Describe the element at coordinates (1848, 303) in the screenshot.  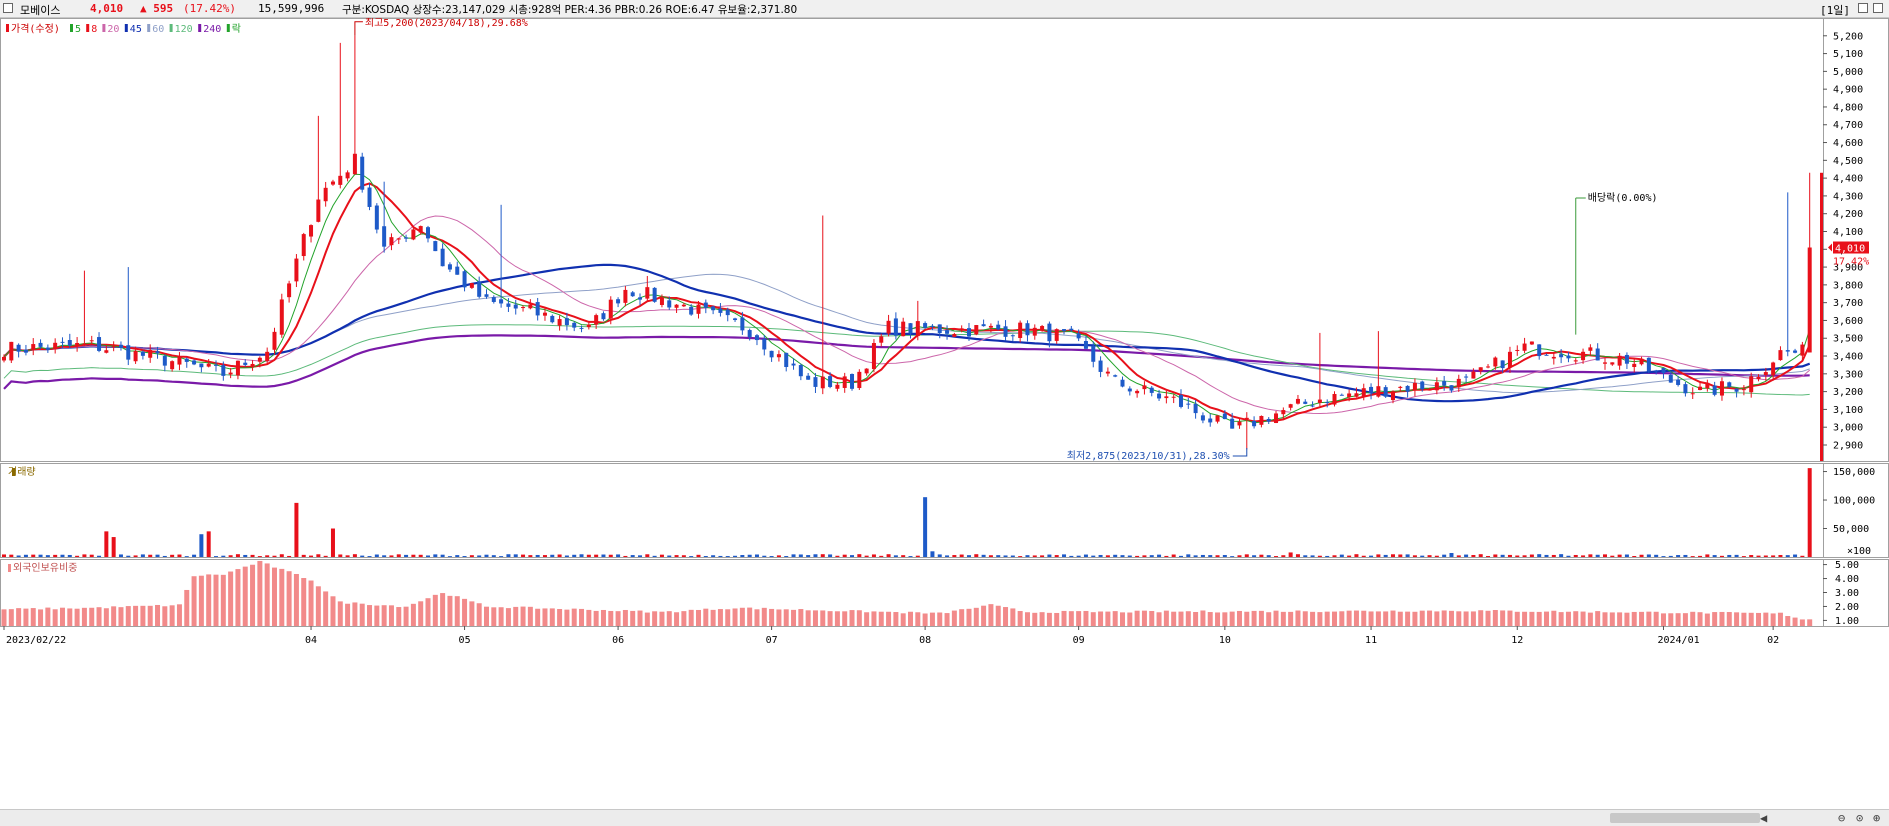
I see `price-tick-label: 3,700` at that location.